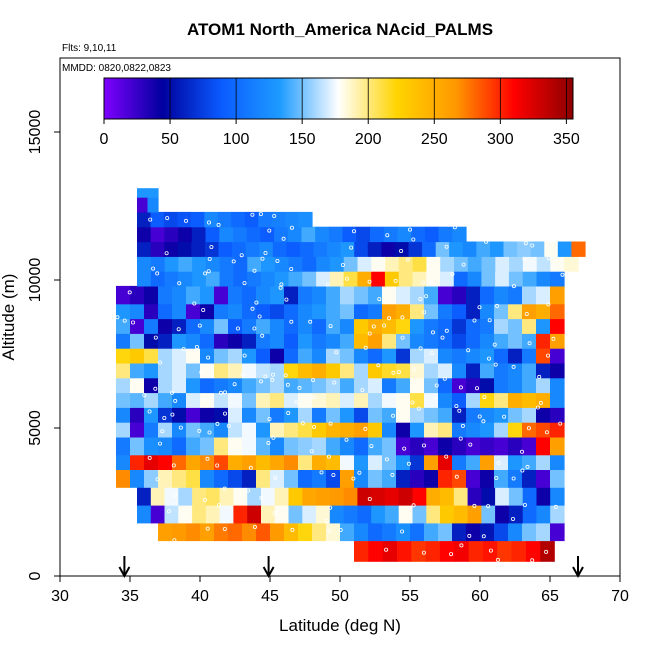 Image resolution: width=650 pixels, height=650 pixels. I want to click on y-tick-label: 0, so click(35, 575).